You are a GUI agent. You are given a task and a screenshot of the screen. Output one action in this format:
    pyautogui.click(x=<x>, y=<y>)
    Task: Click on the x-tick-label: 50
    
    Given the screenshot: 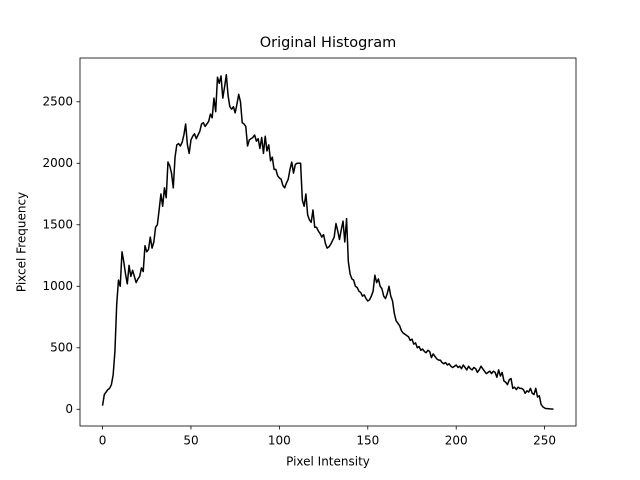 What is the action you would take?
    pyautogui.click(x=190, y=441)
    